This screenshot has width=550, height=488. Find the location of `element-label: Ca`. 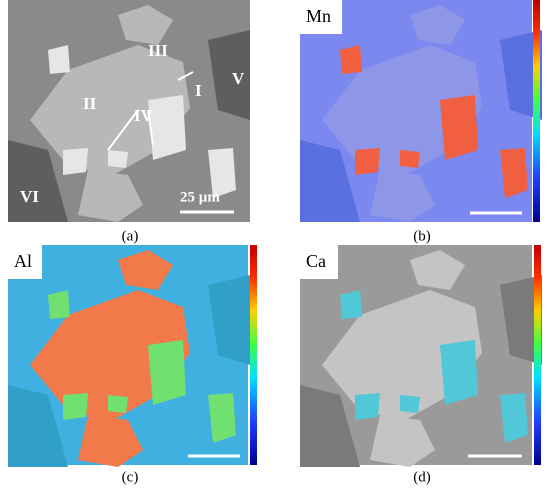

element-label: Ca is located at coordinates (316, 261).